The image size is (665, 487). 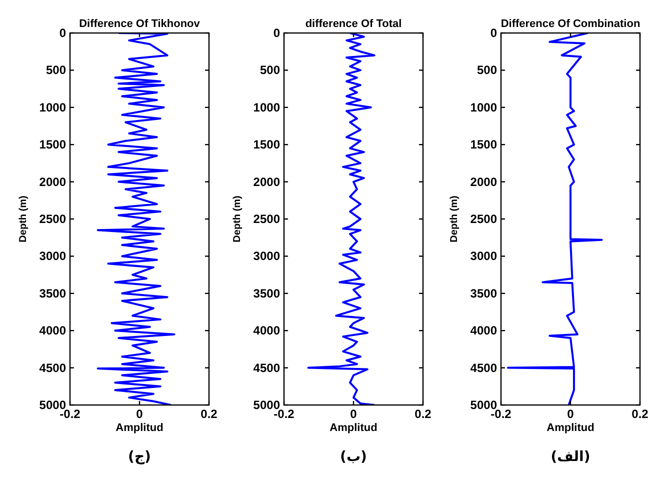 I want to click on text: (ب), so click(x=353, y=457).